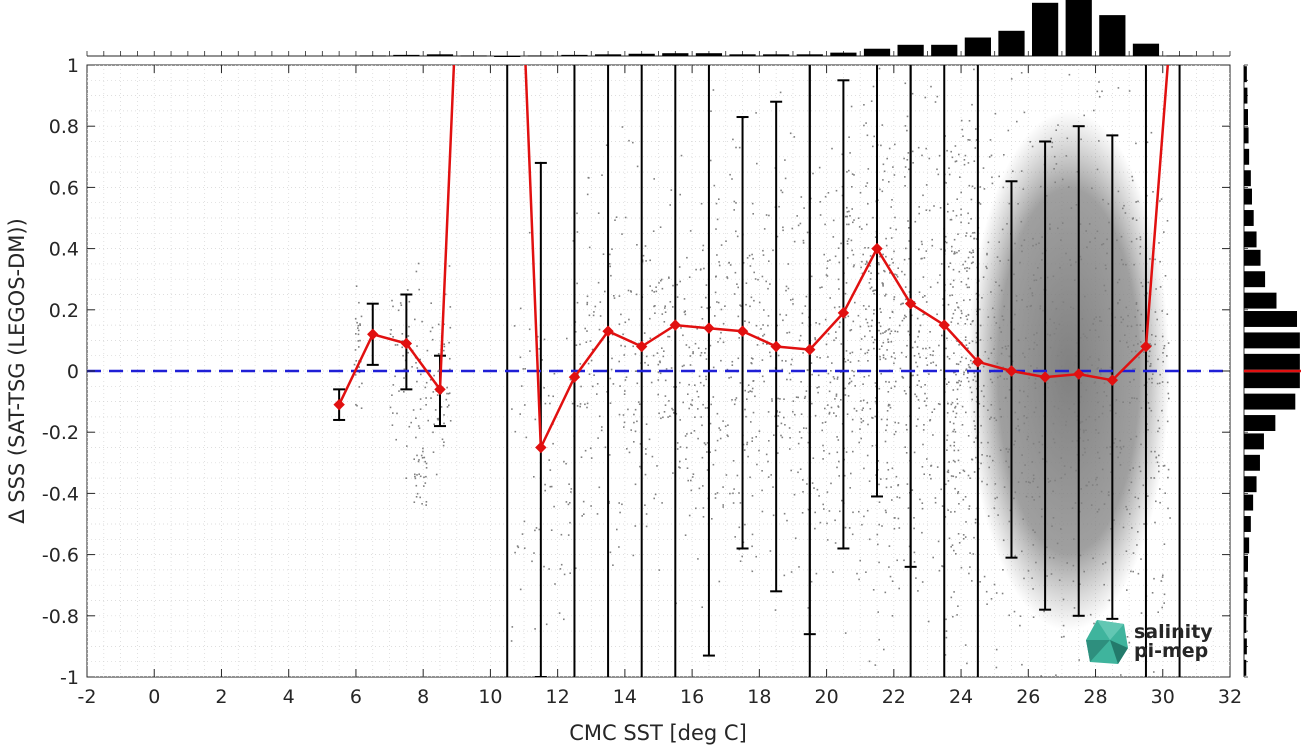  What do you see at coordinates (1260, 300) in the screenshot?
I see `right-histogram-bar` at bounding box center [1260, 300].